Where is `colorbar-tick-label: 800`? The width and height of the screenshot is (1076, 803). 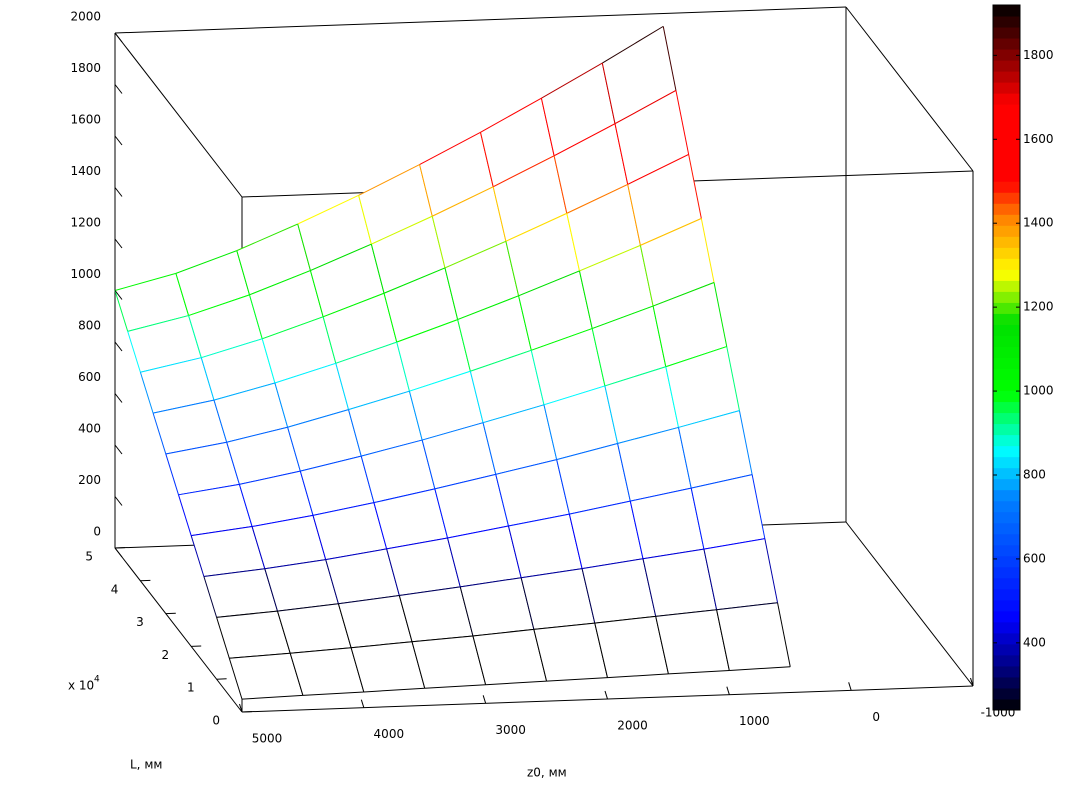 colorbar-tick-label: 800 is located at coordinates (1034, 475).